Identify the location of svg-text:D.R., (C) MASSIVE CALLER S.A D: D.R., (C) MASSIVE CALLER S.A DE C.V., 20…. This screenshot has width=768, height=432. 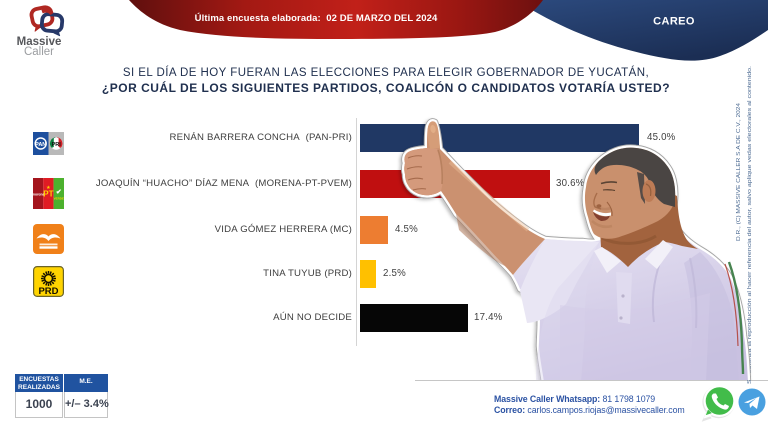
(739, 172).